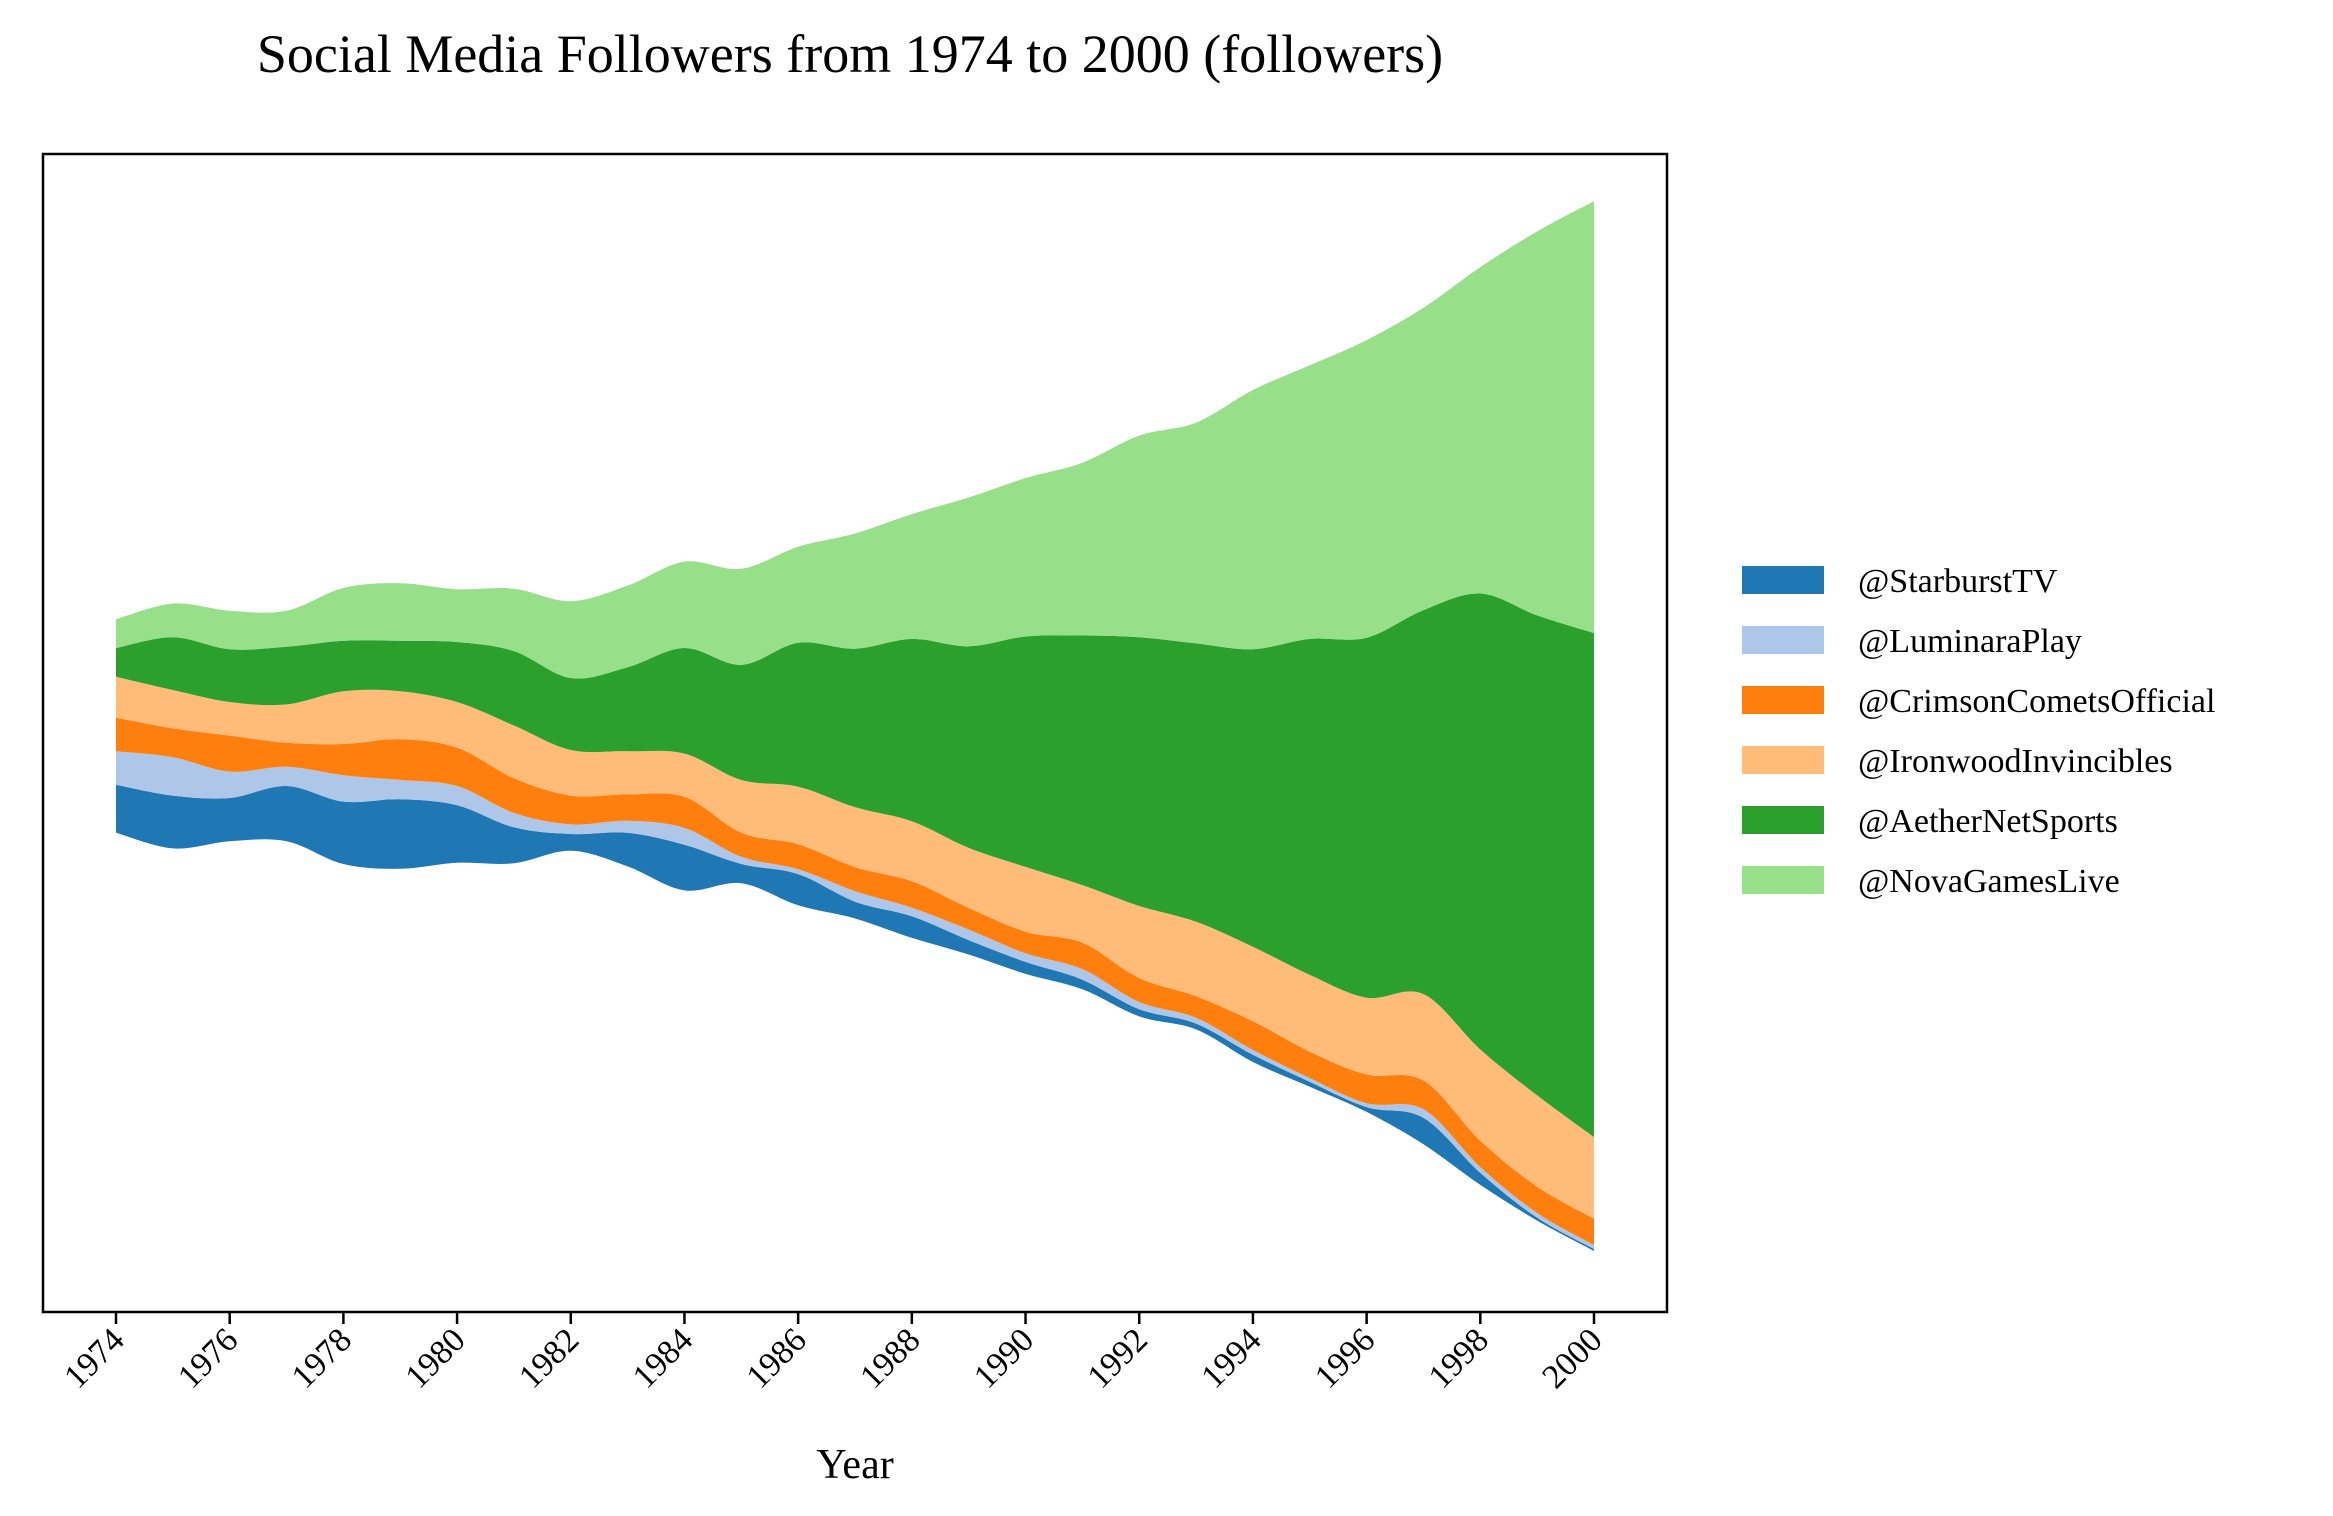 This screenshot has width=2333, height=1516. I want to click on x-tick-label: 1982, so click(549, 1358).